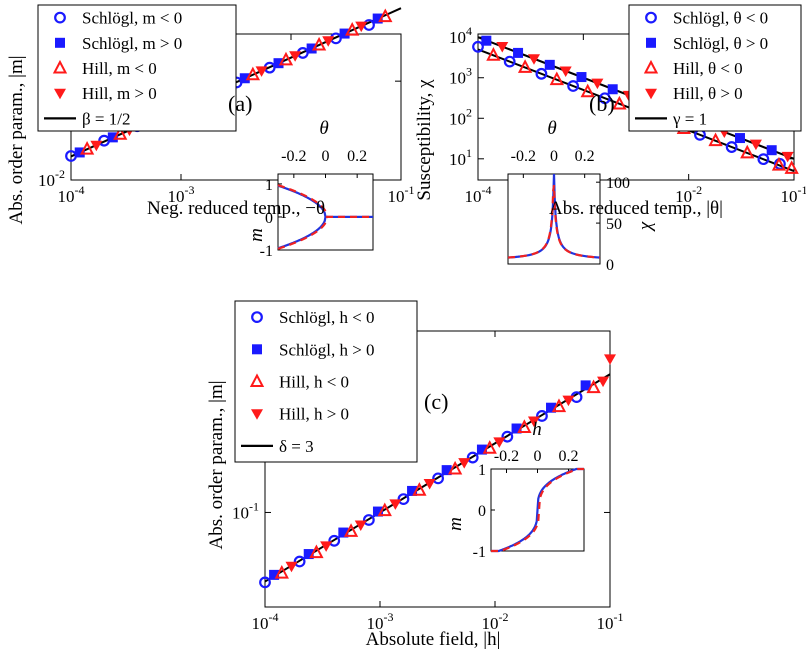  Describe the element at coordinates (482, 470) in the screenshot. I see `panel-c-inset-ytick-label: 1` at that location.